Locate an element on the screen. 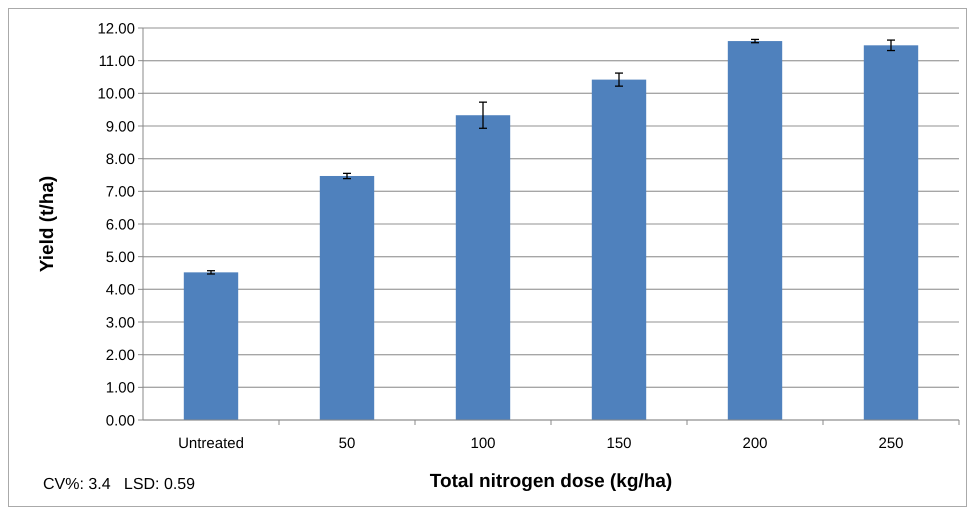 Image resolution: width=975 pixels, height=515 pixels. y-tick-label: 0.00 is located at coordinates (120, 421).